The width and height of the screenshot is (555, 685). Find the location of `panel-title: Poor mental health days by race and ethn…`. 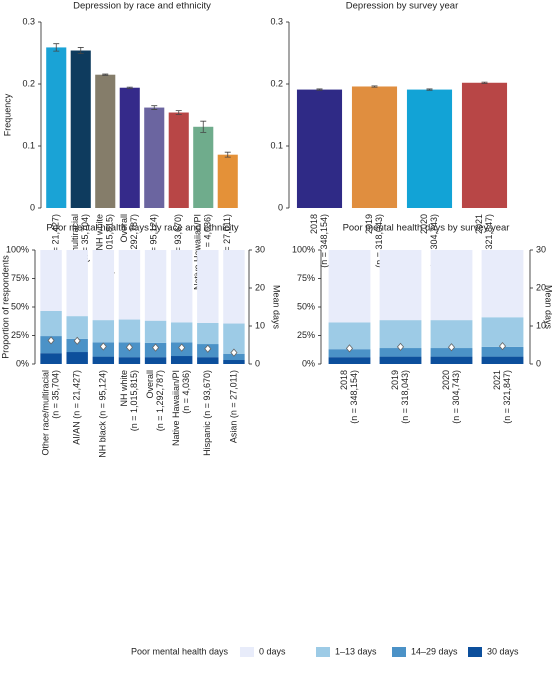

panel-title: Poor mental health days by race and ethn… is located at coordinates (142, 228).